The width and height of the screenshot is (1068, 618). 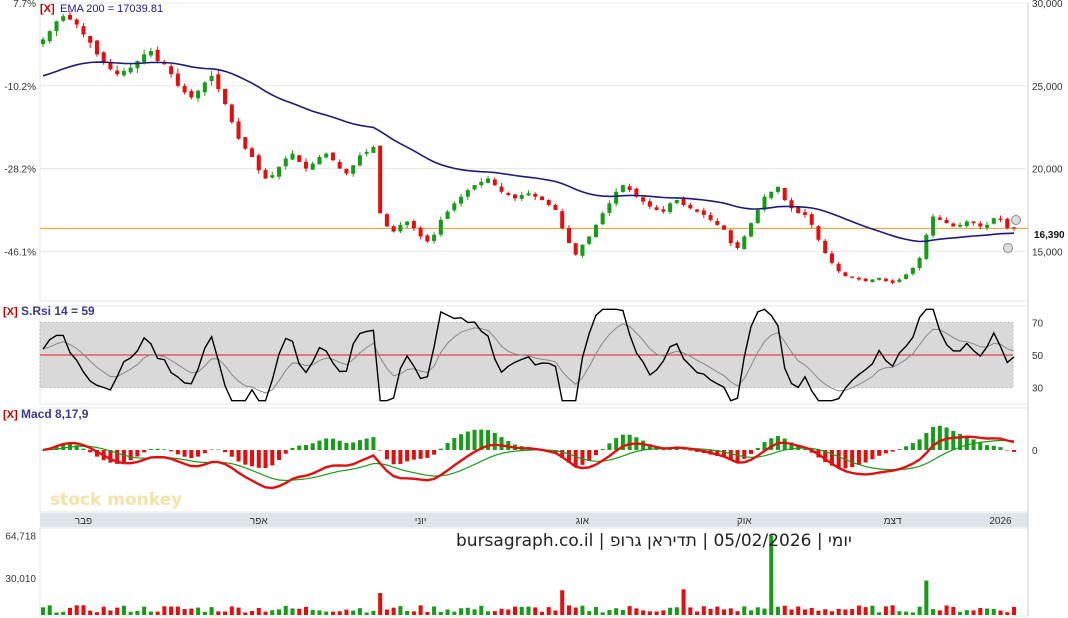 I want to click on macd-indicator-close: [X], so click(x=10, y=415).